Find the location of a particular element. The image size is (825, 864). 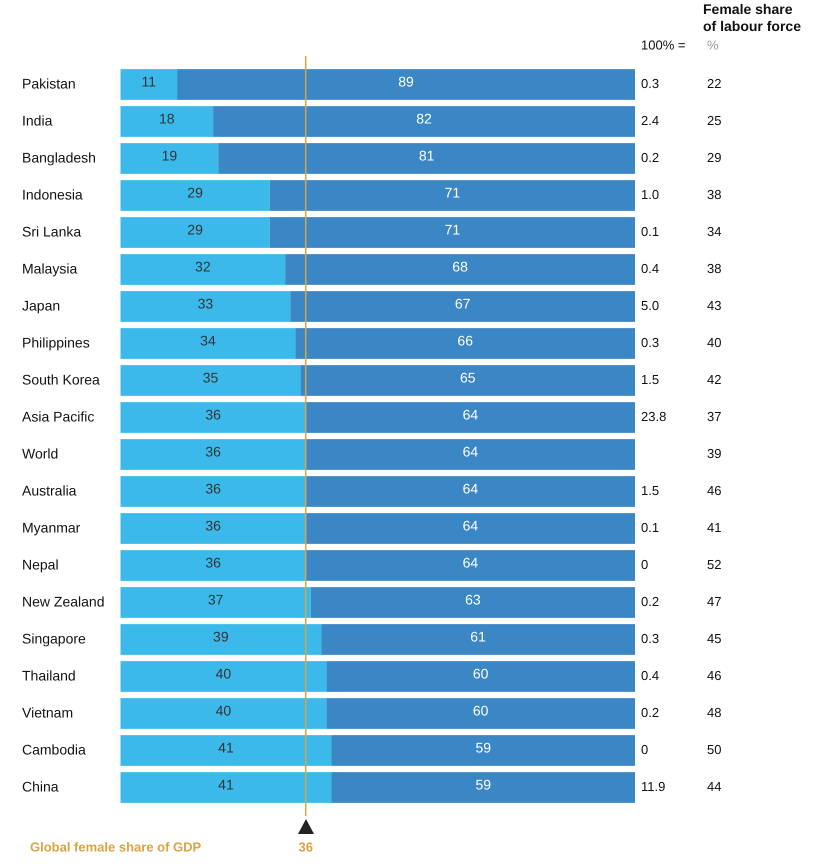

data-label: 35 is located at coordinates (210, 377).